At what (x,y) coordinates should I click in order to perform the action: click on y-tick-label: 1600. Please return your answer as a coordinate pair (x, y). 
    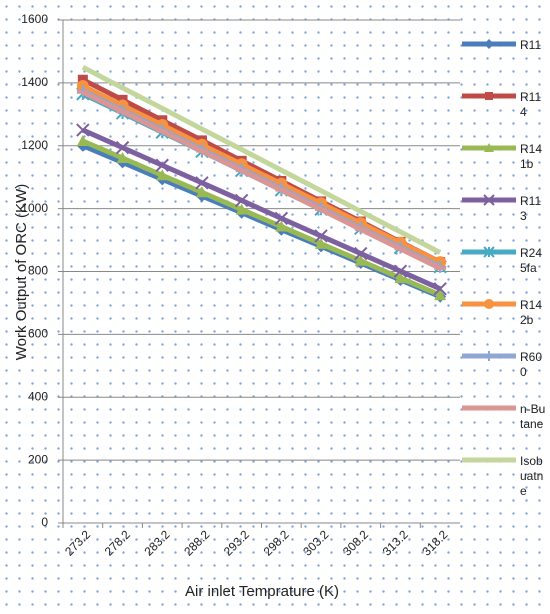
    Looking at the image, I should click on (34, 19).